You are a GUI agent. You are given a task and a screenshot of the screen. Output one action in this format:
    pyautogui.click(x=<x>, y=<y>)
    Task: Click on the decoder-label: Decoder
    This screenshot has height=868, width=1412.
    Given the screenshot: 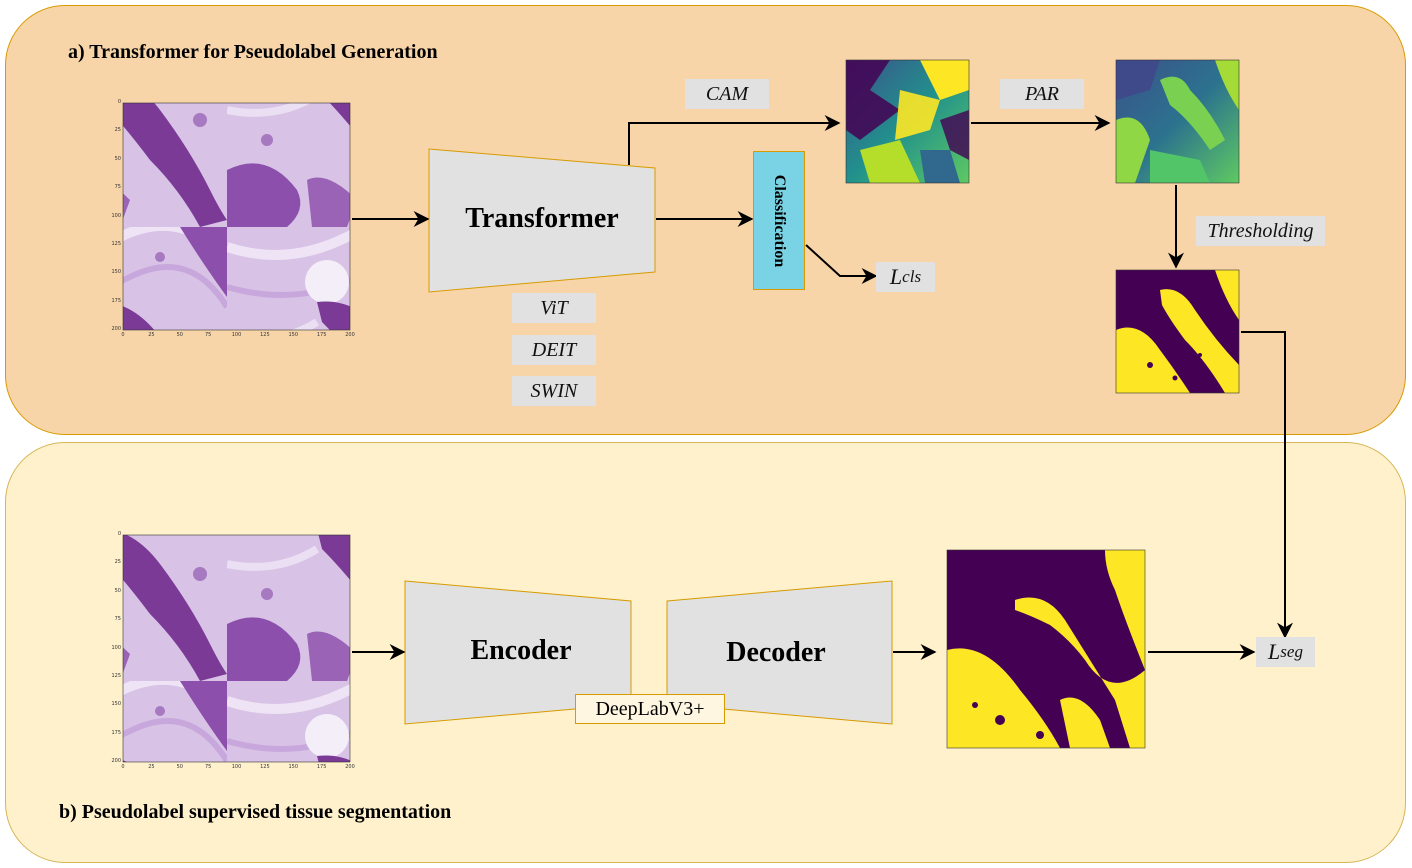 What is the action you would take?
    pyautogui.click(x=776, y=652)
    